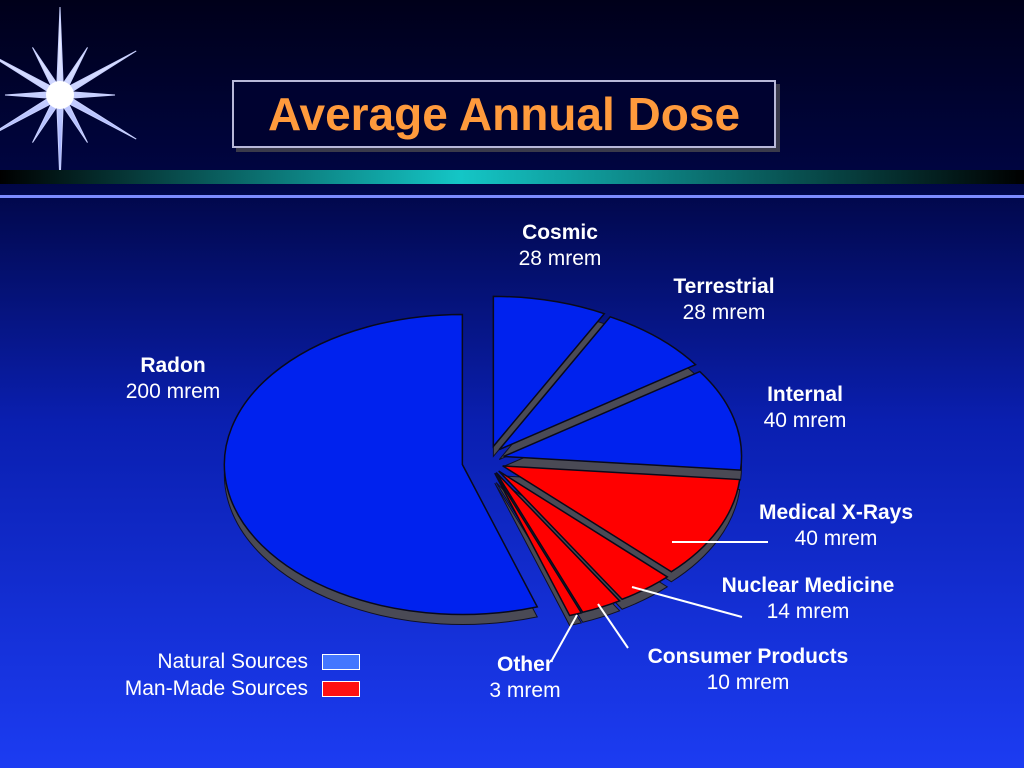 The width and height of the screenshot is (1024, 768). Describe the element at coordinates (524, 664) in the screenshot. I see `slice-name: Other` at that location.